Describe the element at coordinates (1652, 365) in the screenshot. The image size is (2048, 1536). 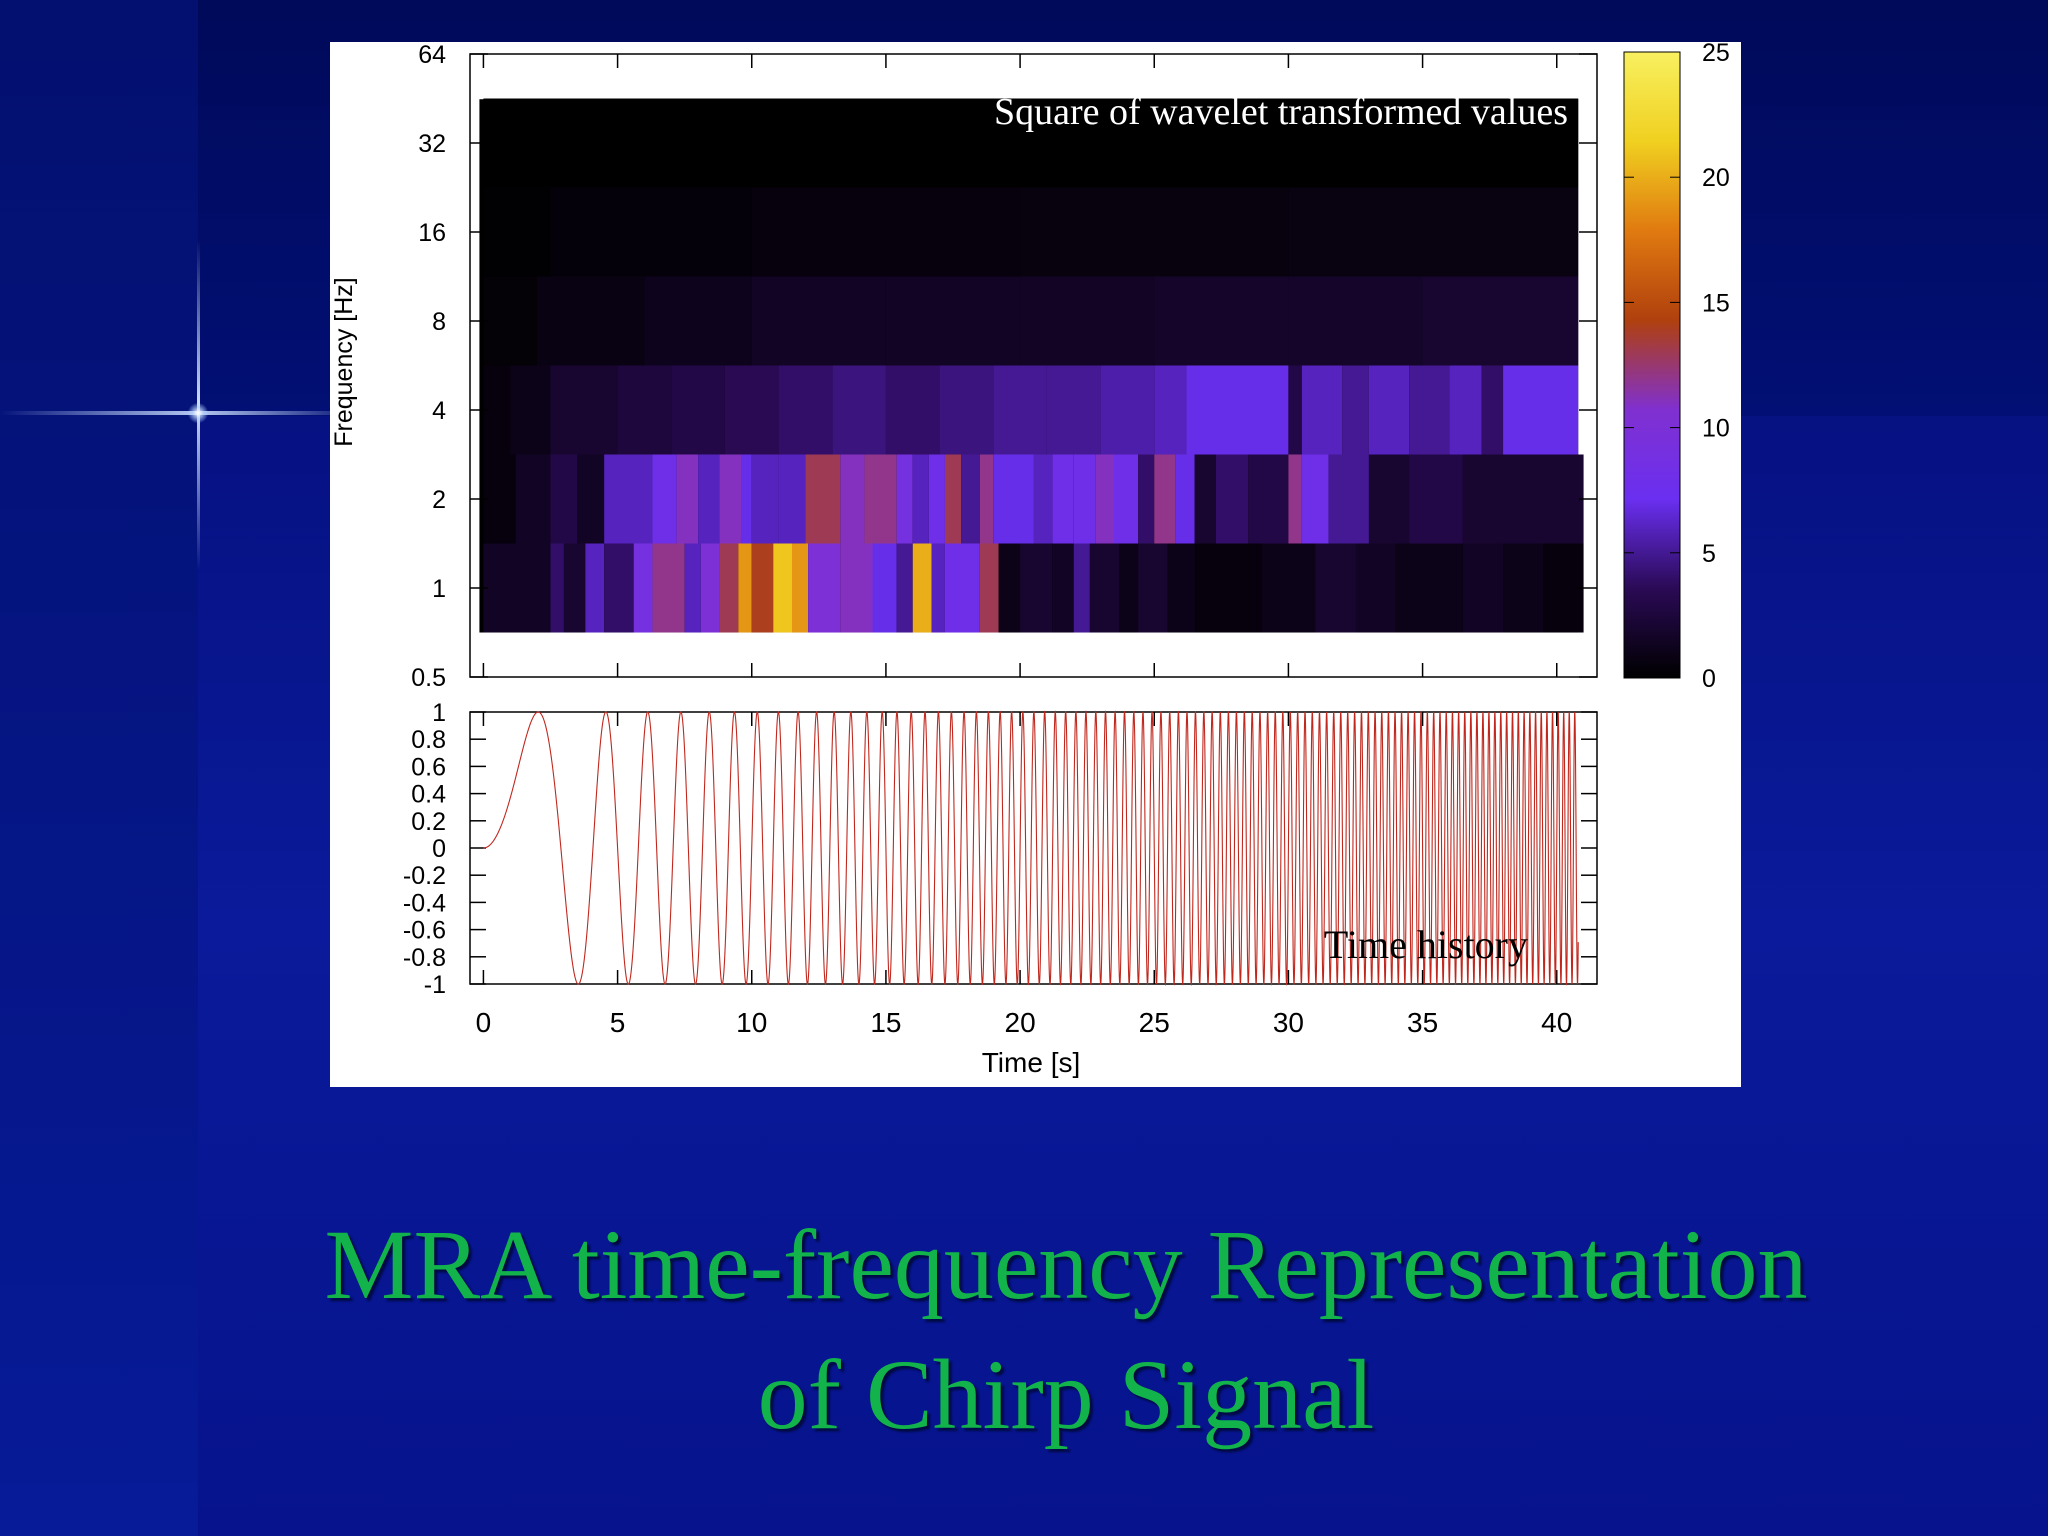
I see `colorbar-gradient` at that location.